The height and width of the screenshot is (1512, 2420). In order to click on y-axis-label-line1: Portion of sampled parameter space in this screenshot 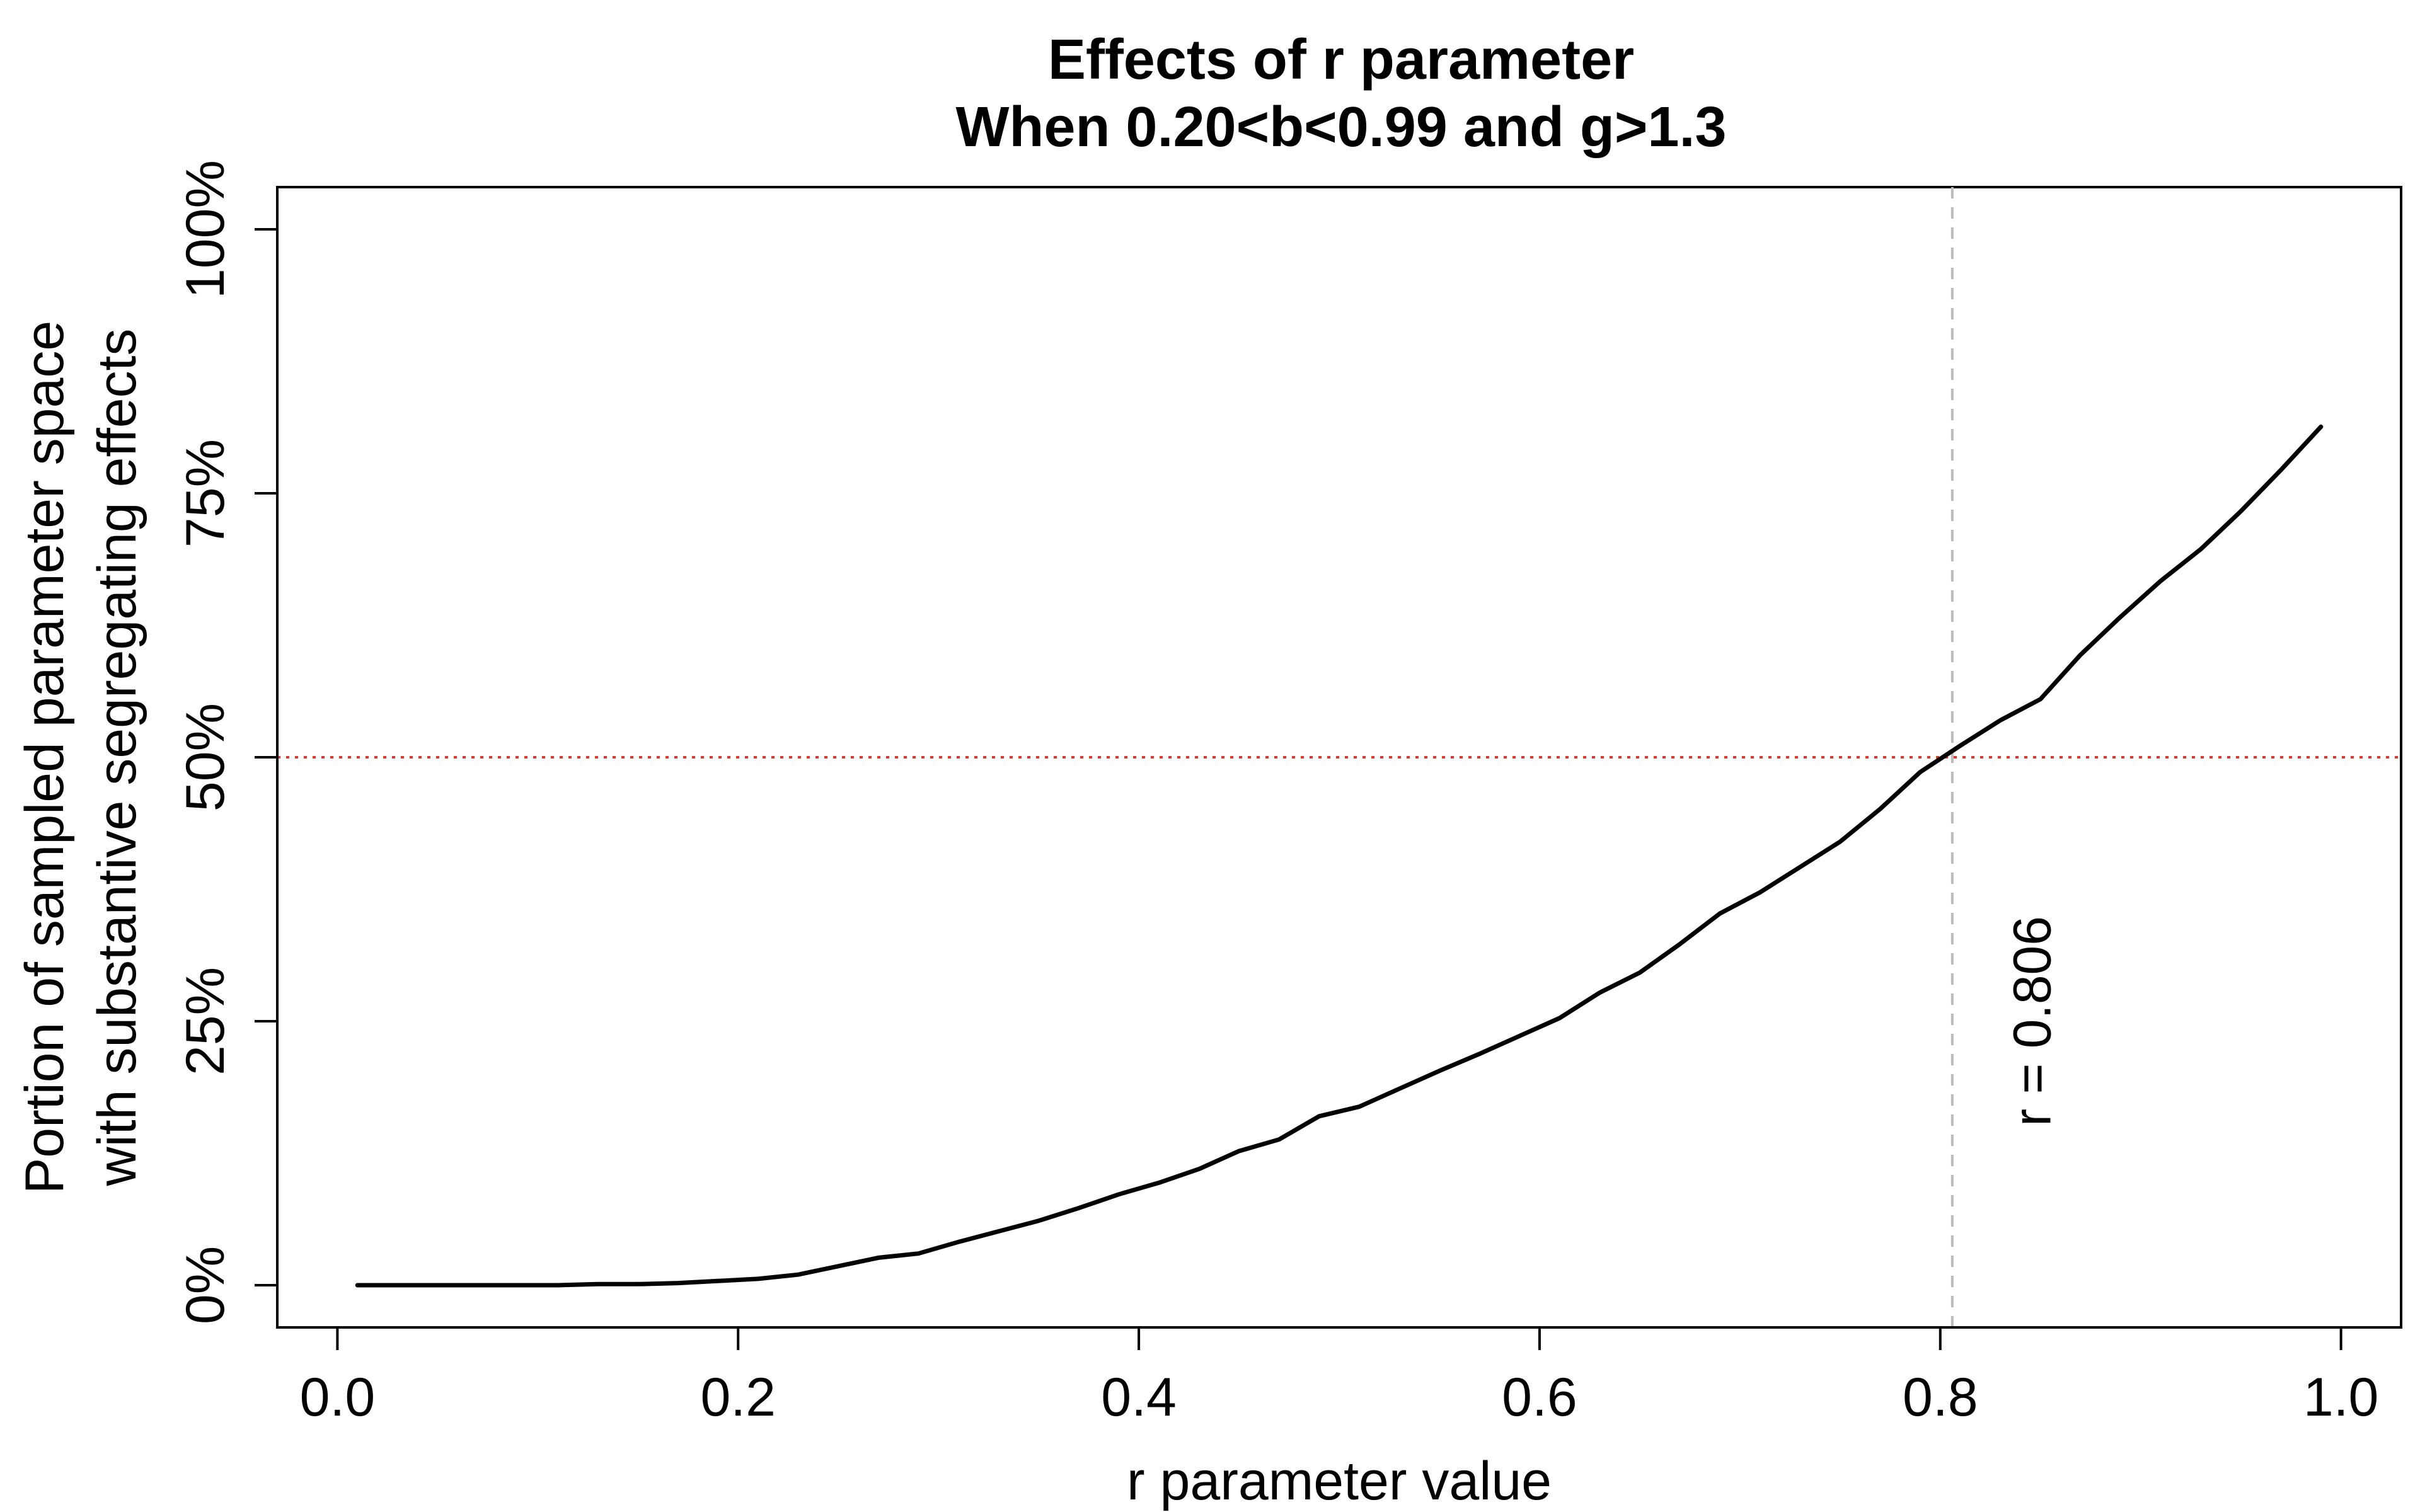, I will do `click(44, 757)`.